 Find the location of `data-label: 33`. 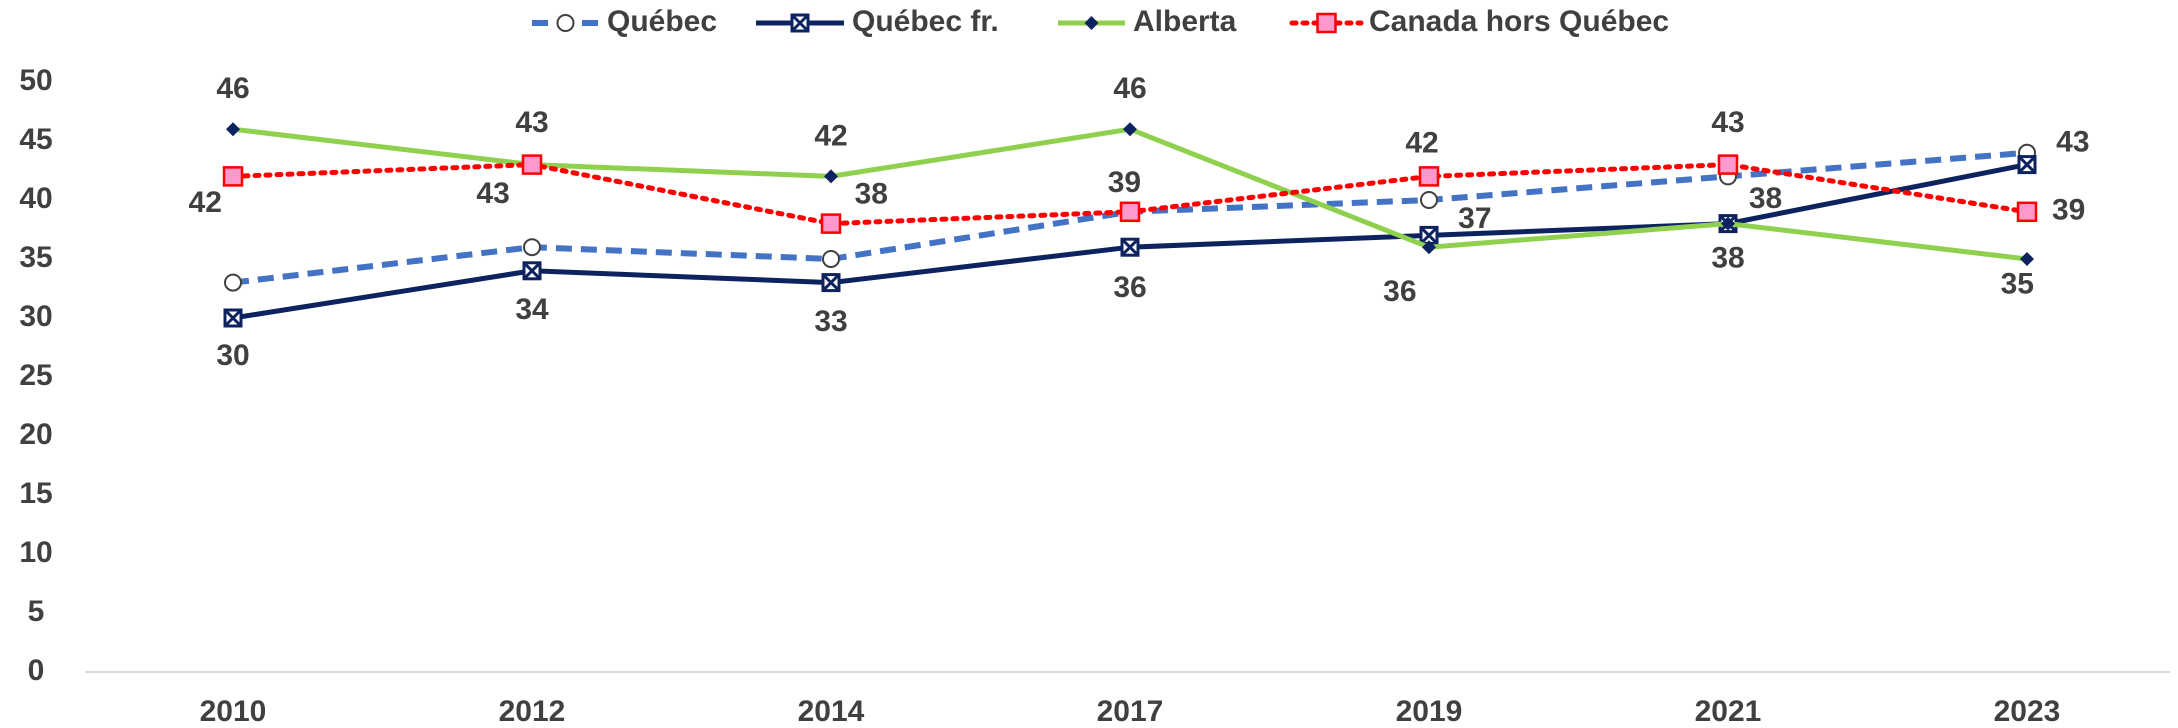

data-label: 33 is located at coordinates (830, 321).